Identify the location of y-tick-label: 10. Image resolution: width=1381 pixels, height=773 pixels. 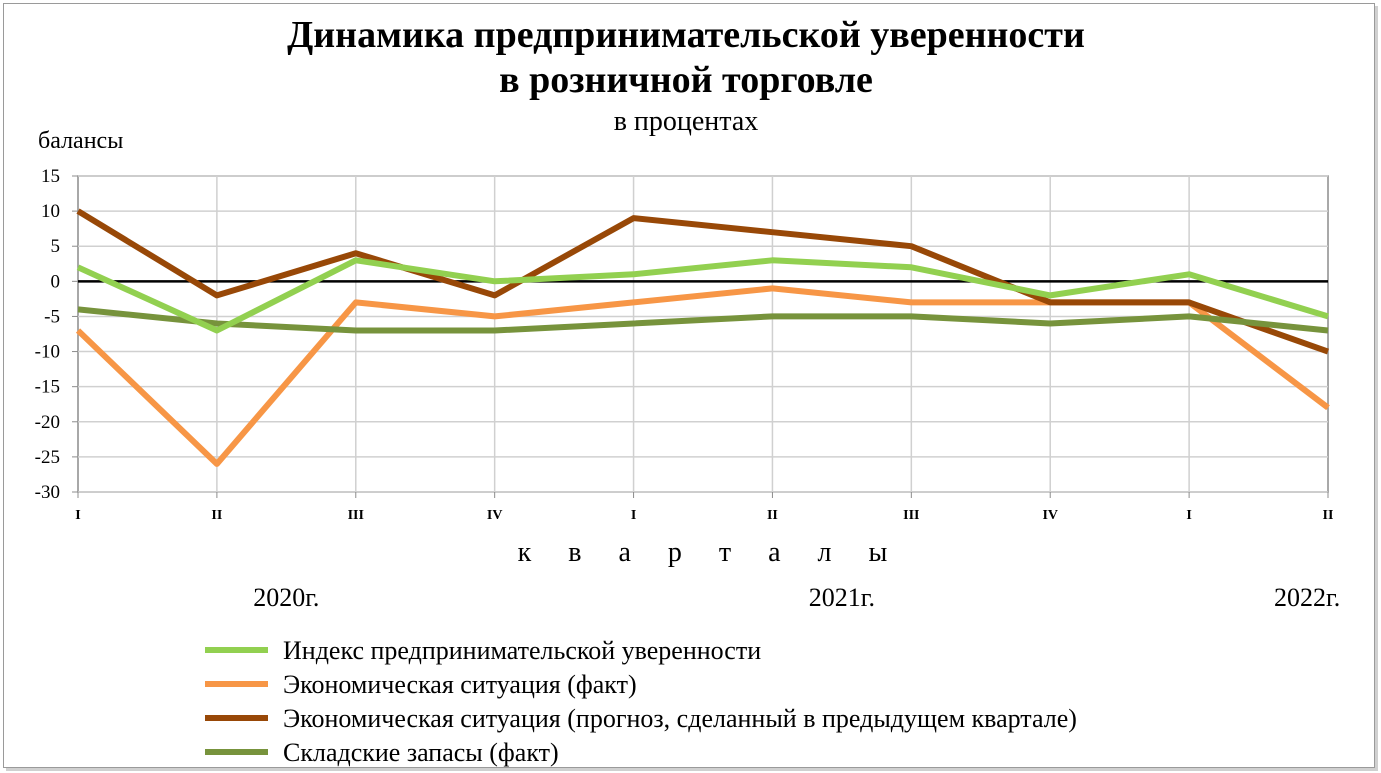
(50, 211).